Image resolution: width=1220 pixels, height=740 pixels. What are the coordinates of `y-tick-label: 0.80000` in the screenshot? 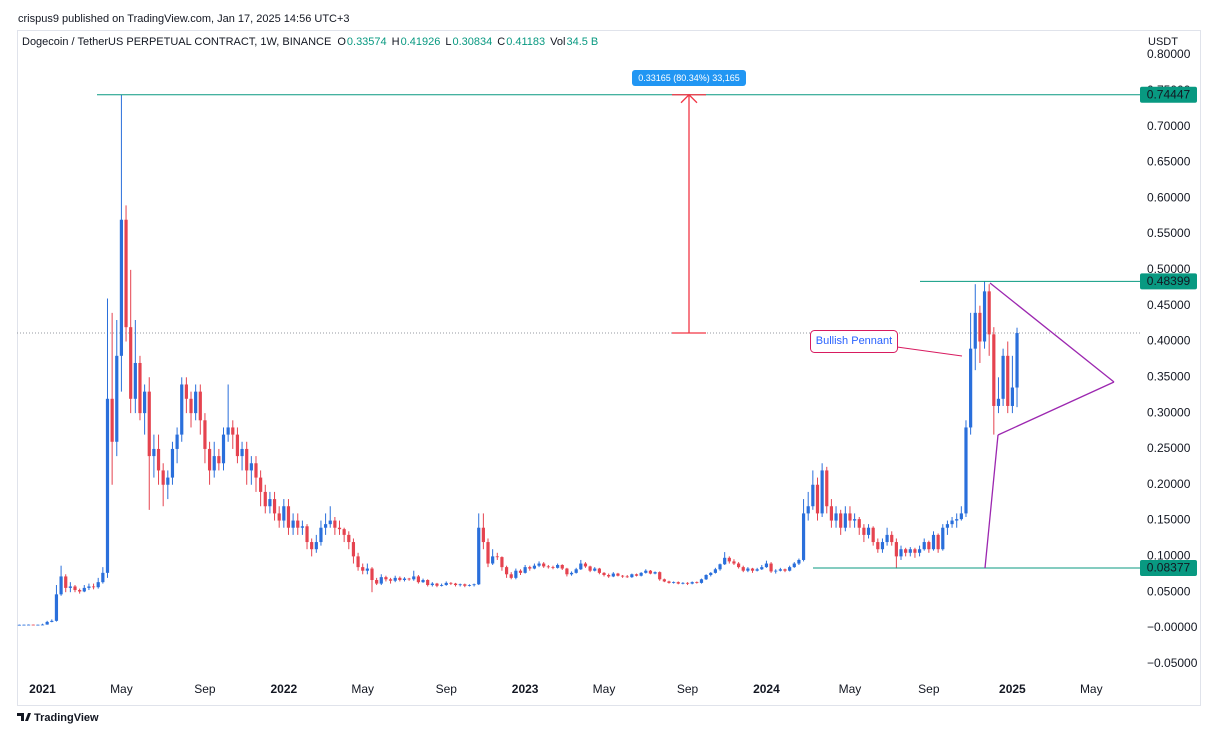 It's located at (1169, 54).